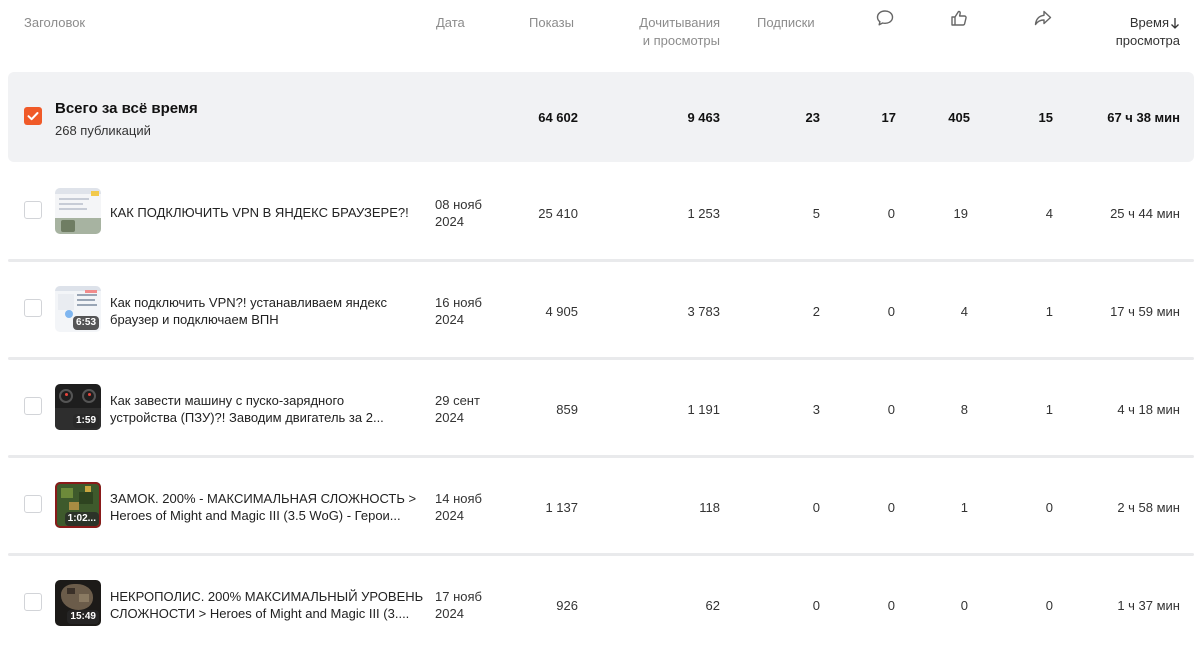 The width and height of the screenshot is (1200, 645). What do you see at coordinates (703, 213) in the screenshot?
I see `row-reads: 1 253` at bounding box center [703, 213].